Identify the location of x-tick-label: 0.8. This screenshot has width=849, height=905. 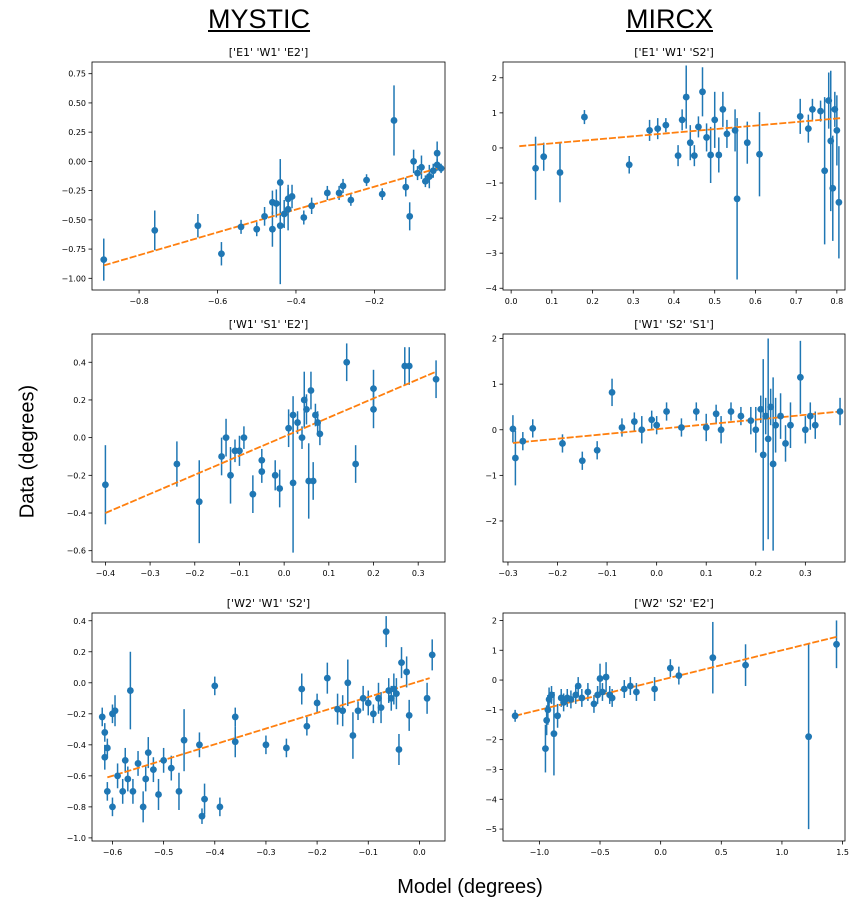
(836, 301).